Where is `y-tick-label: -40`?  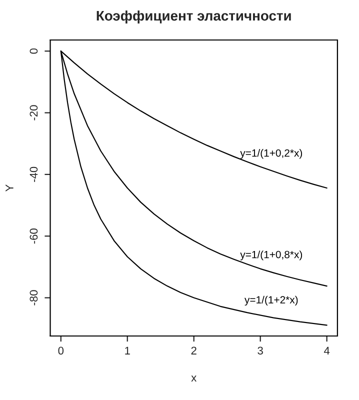 y-tick-label: -40 is located at coordinates (34, 174).